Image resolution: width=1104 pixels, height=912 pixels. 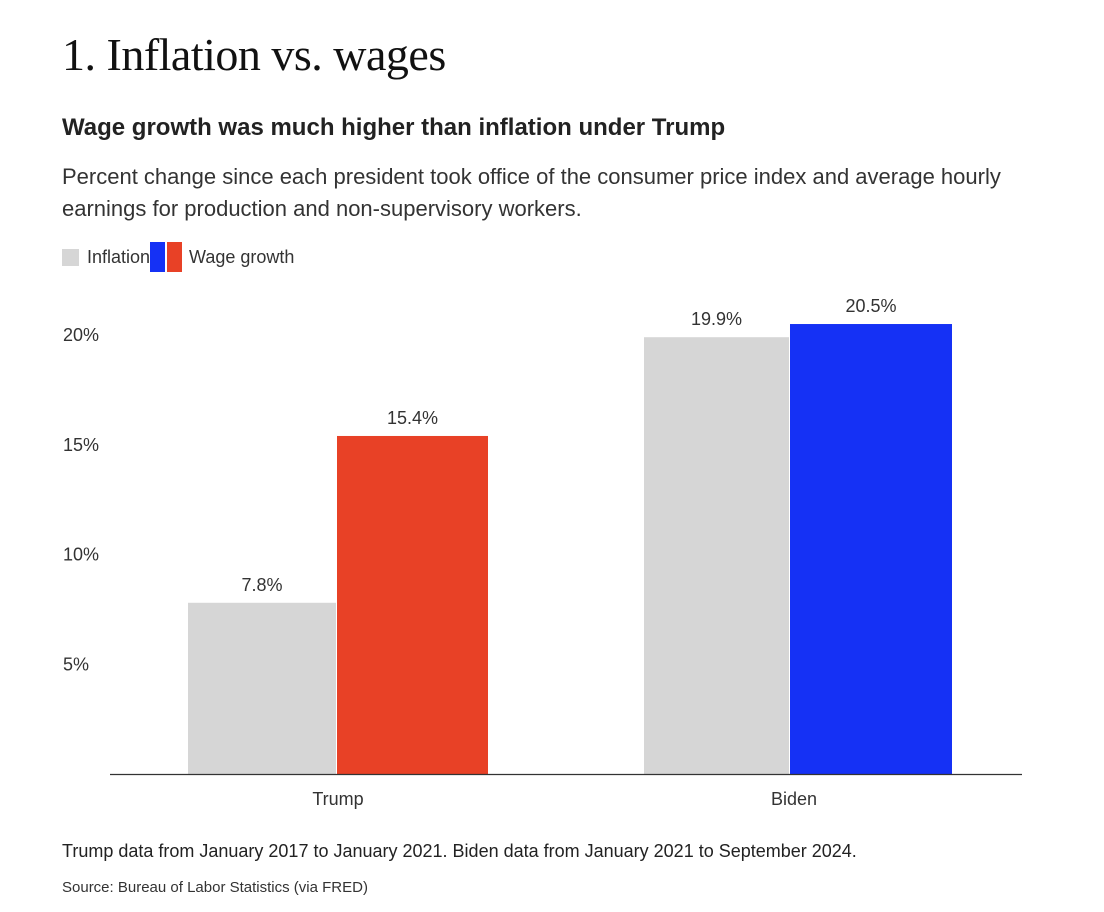 What do you see at coordinates (871, 549) in the screenshot?
I see `bar-biden-wage-growth` at bounding box center [871, 549].